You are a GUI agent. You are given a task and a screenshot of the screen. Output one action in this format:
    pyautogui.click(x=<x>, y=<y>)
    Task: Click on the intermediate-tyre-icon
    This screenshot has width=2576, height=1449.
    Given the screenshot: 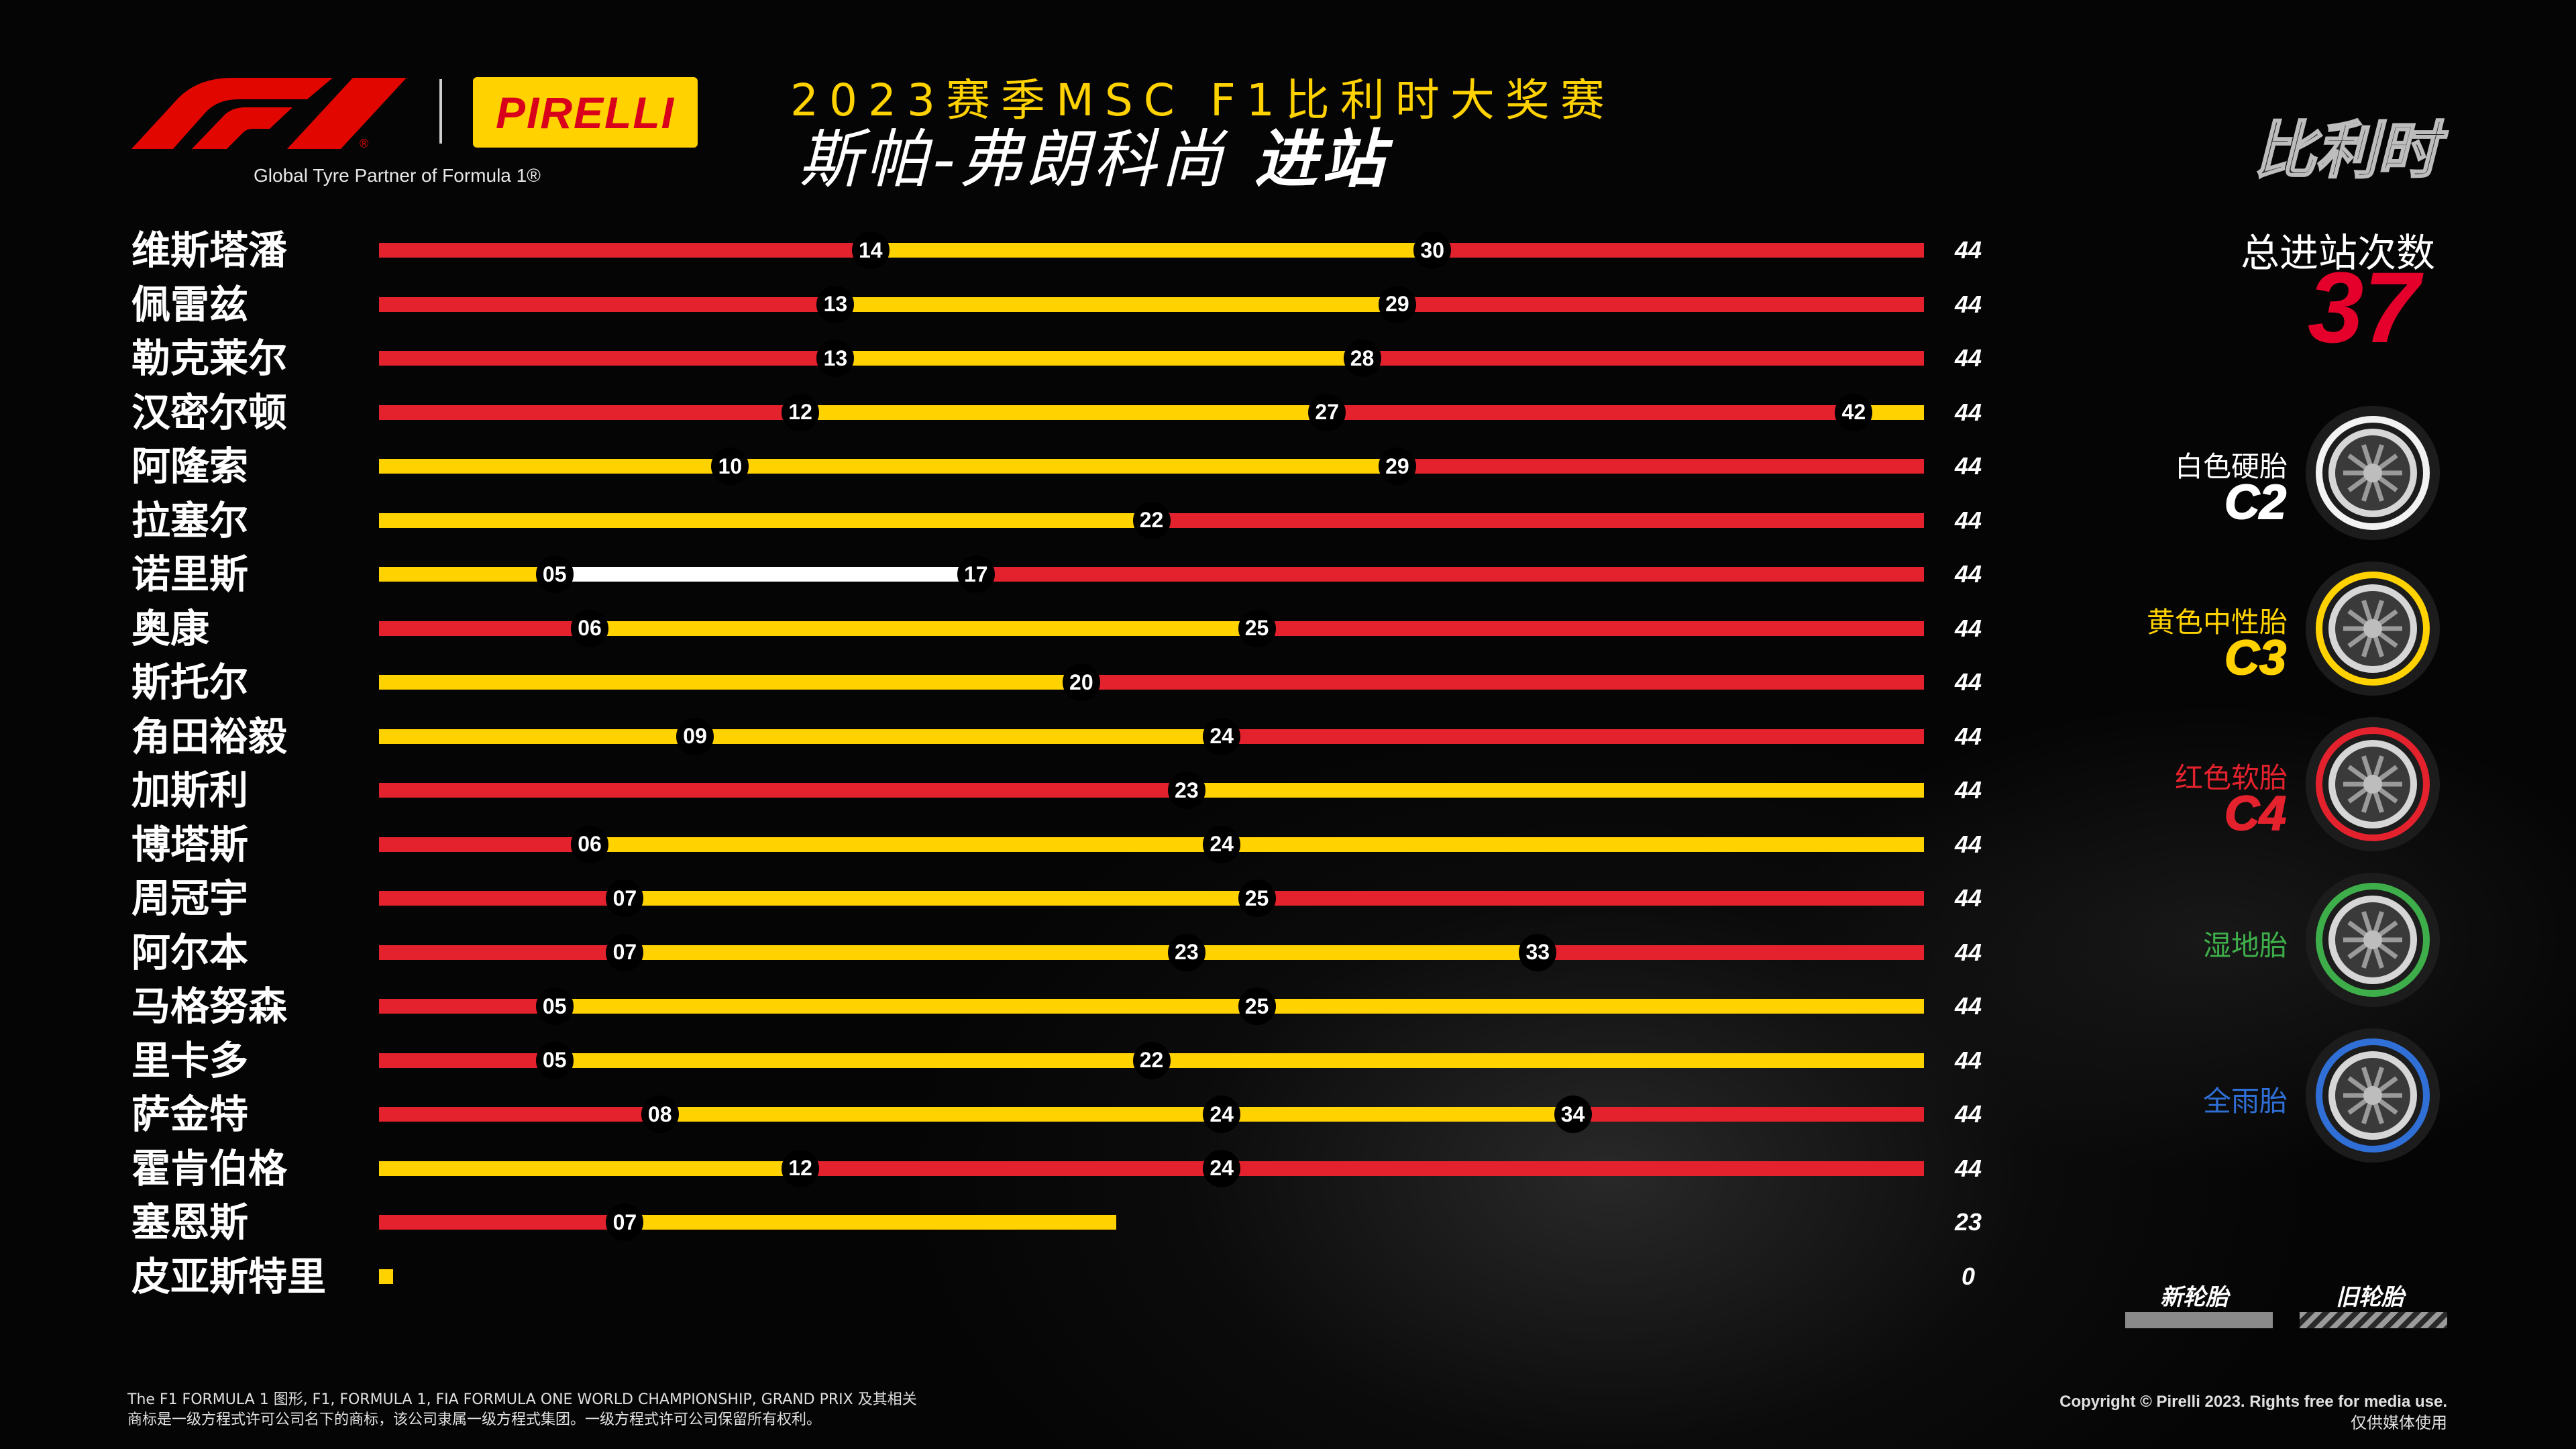 What is the action you would take?
    pyautogui.click(x=2372, y=939)
    